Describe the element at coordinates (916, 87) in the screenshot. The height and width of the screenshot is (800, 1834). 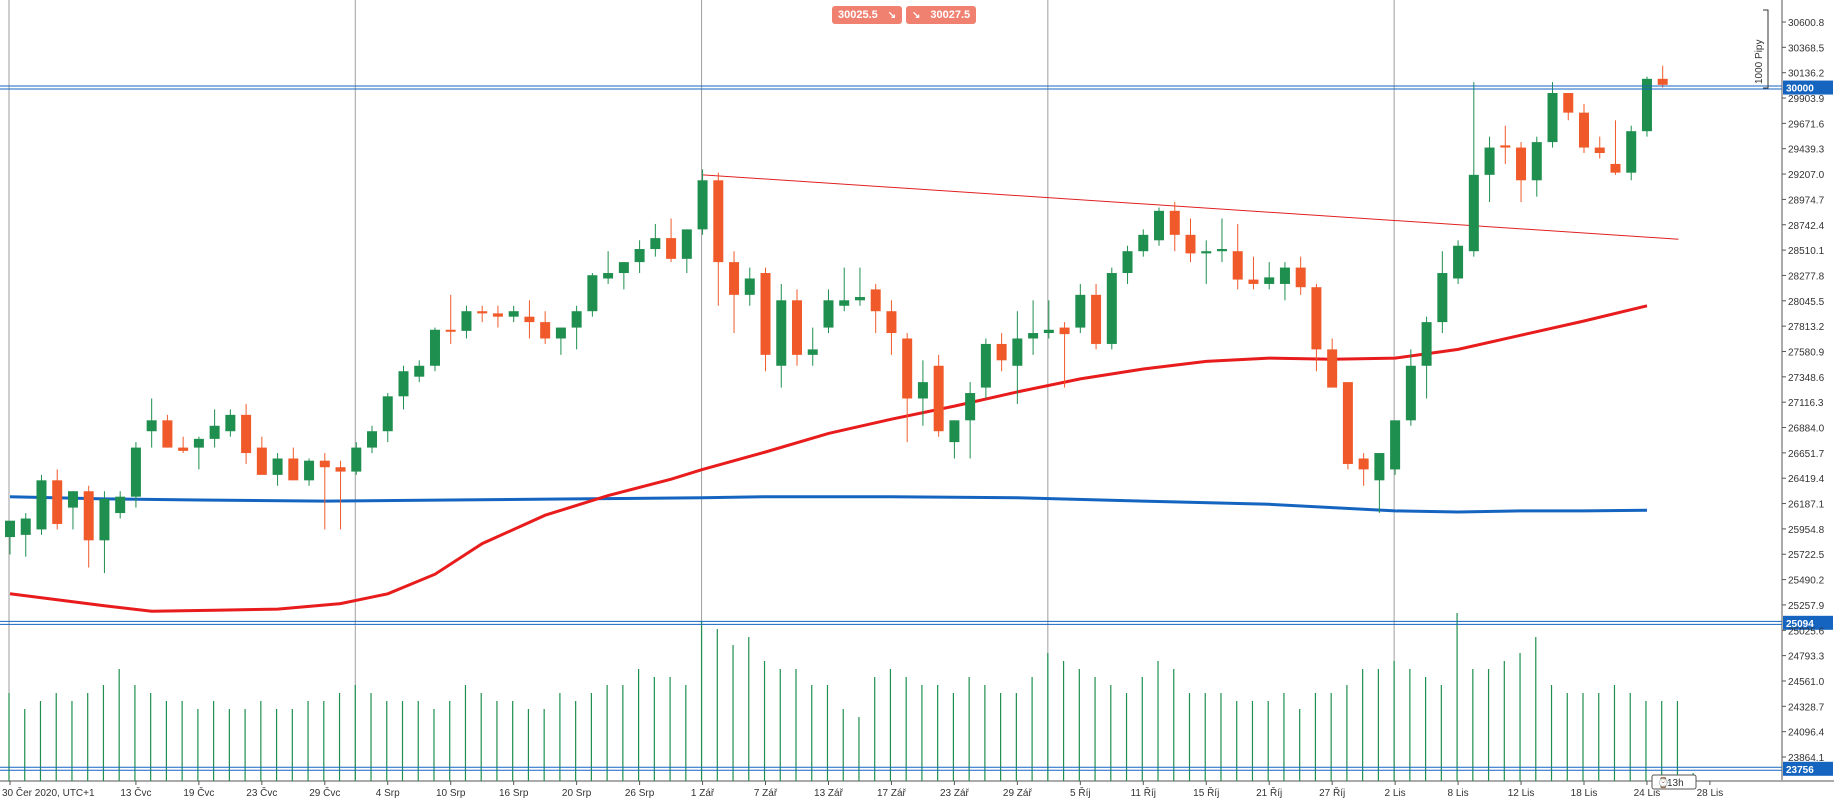
I see `horizontal-line: 30000` at that location.